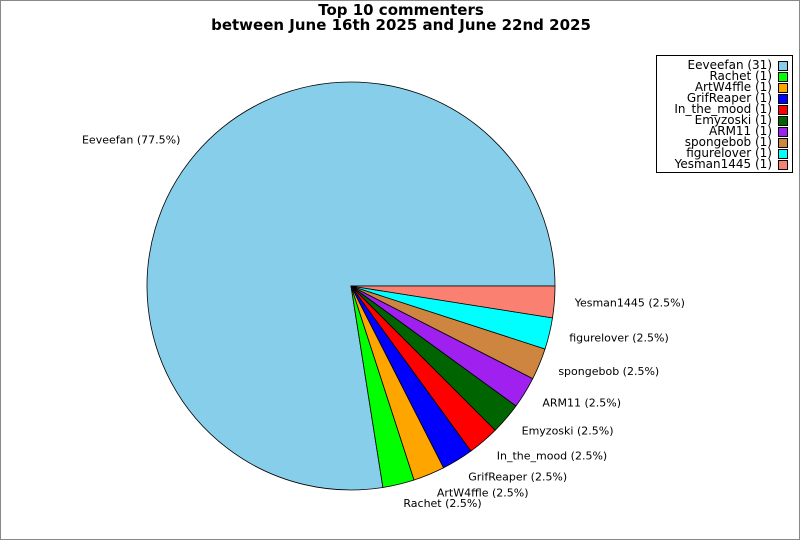 The height and width of the screenshot is (540, 800). Describe the element at coordinates (733, 120) in the screenshot. I see `legend-label: Emyzoski (1)` at that location.